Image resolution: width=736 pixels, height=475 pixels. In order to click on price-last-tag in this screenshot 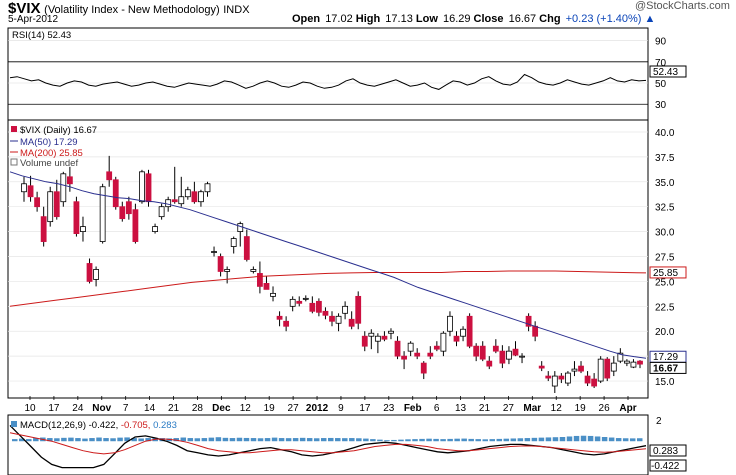, I will do `click(668, 272)`.